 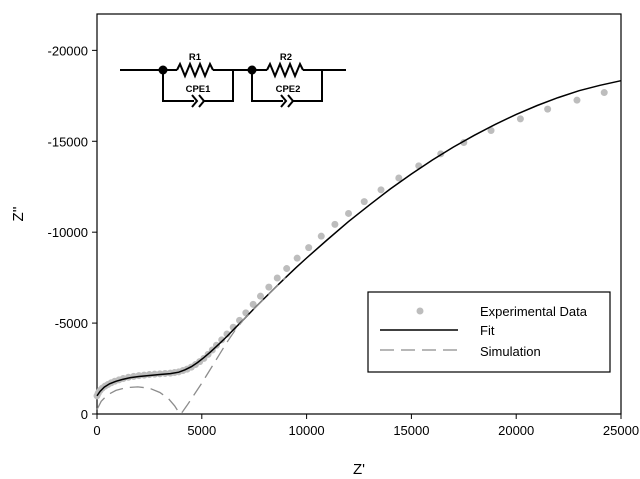 What do you see at coordinates (195, 57) in the screenshot?
I see `r1-label: R1` at bounding box center [195, 57].